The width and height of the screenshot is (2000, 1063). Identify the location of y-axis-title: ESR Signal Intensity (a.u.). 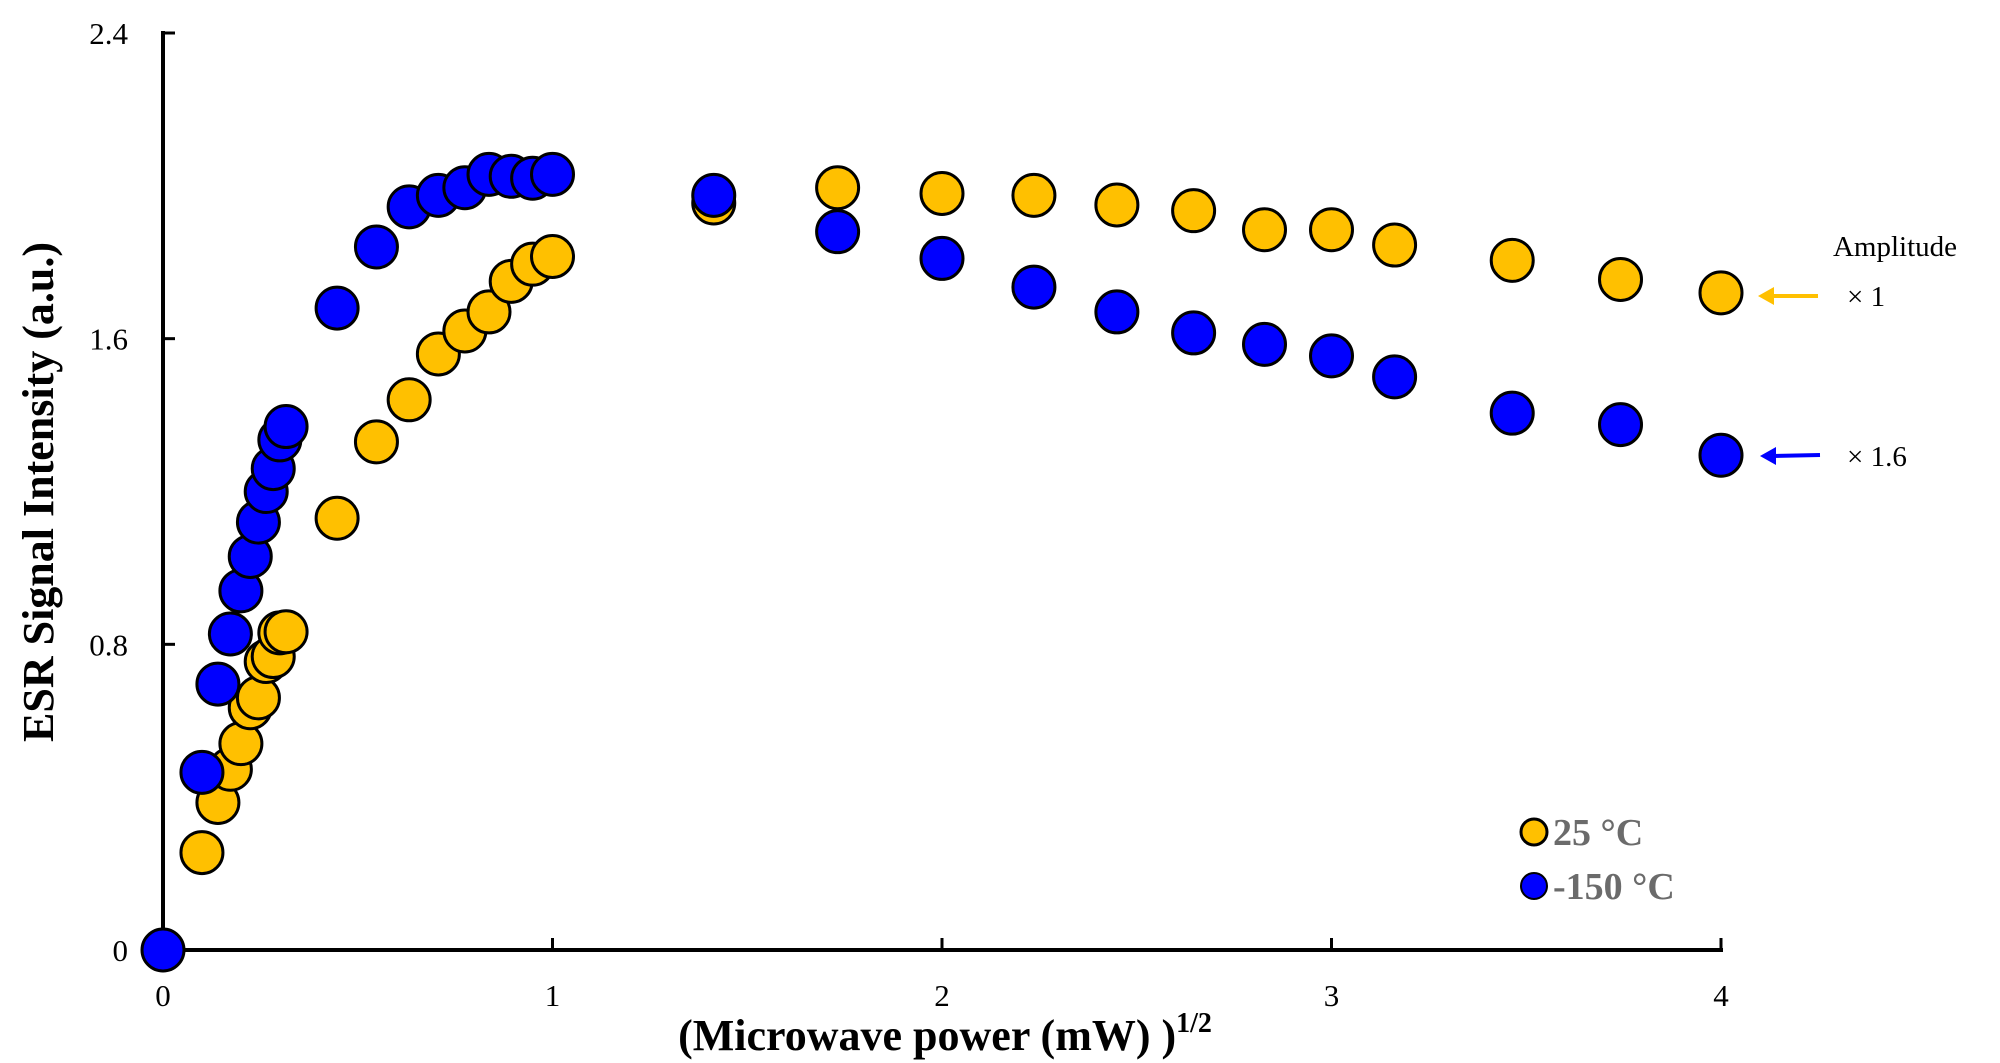
(38, 492).